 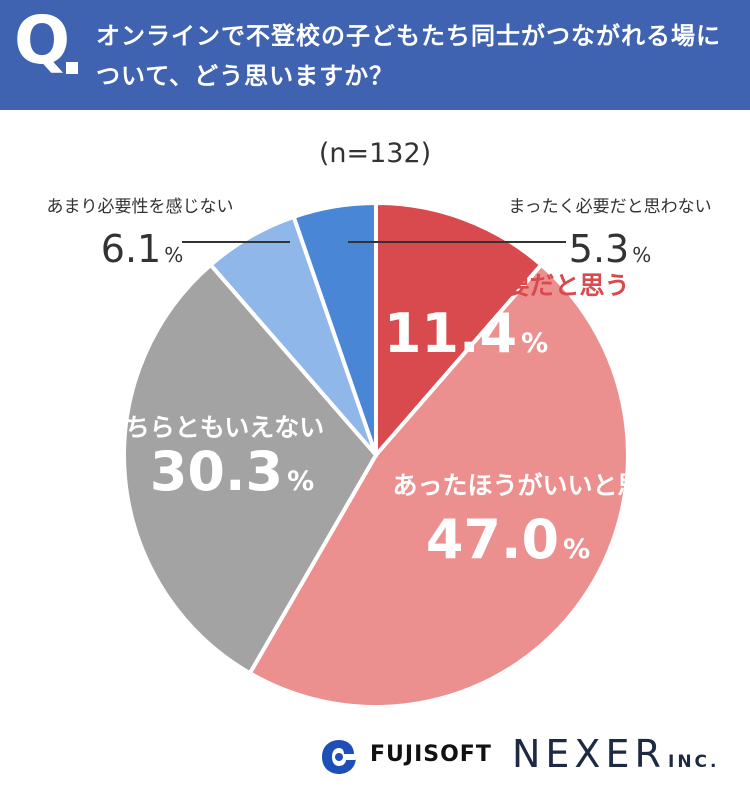 I want to click on slice-value: 6.1%, so click(x=142, y=249).